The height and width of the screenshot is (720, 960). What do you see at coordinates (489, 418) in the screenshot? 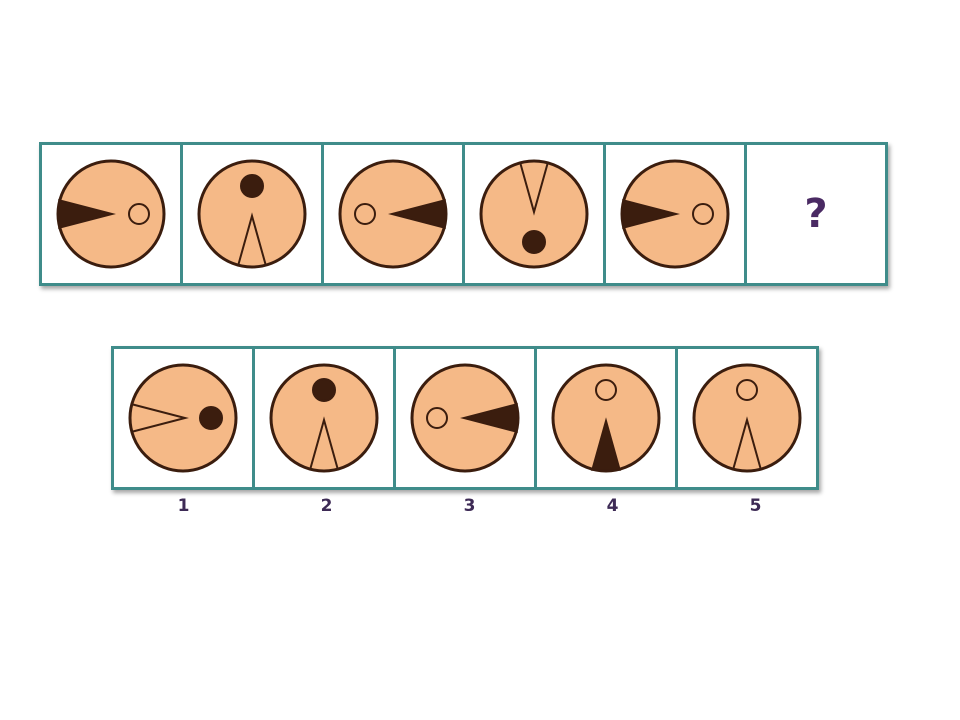
I see `option-3-wedge` at bounding box center [489, 418].